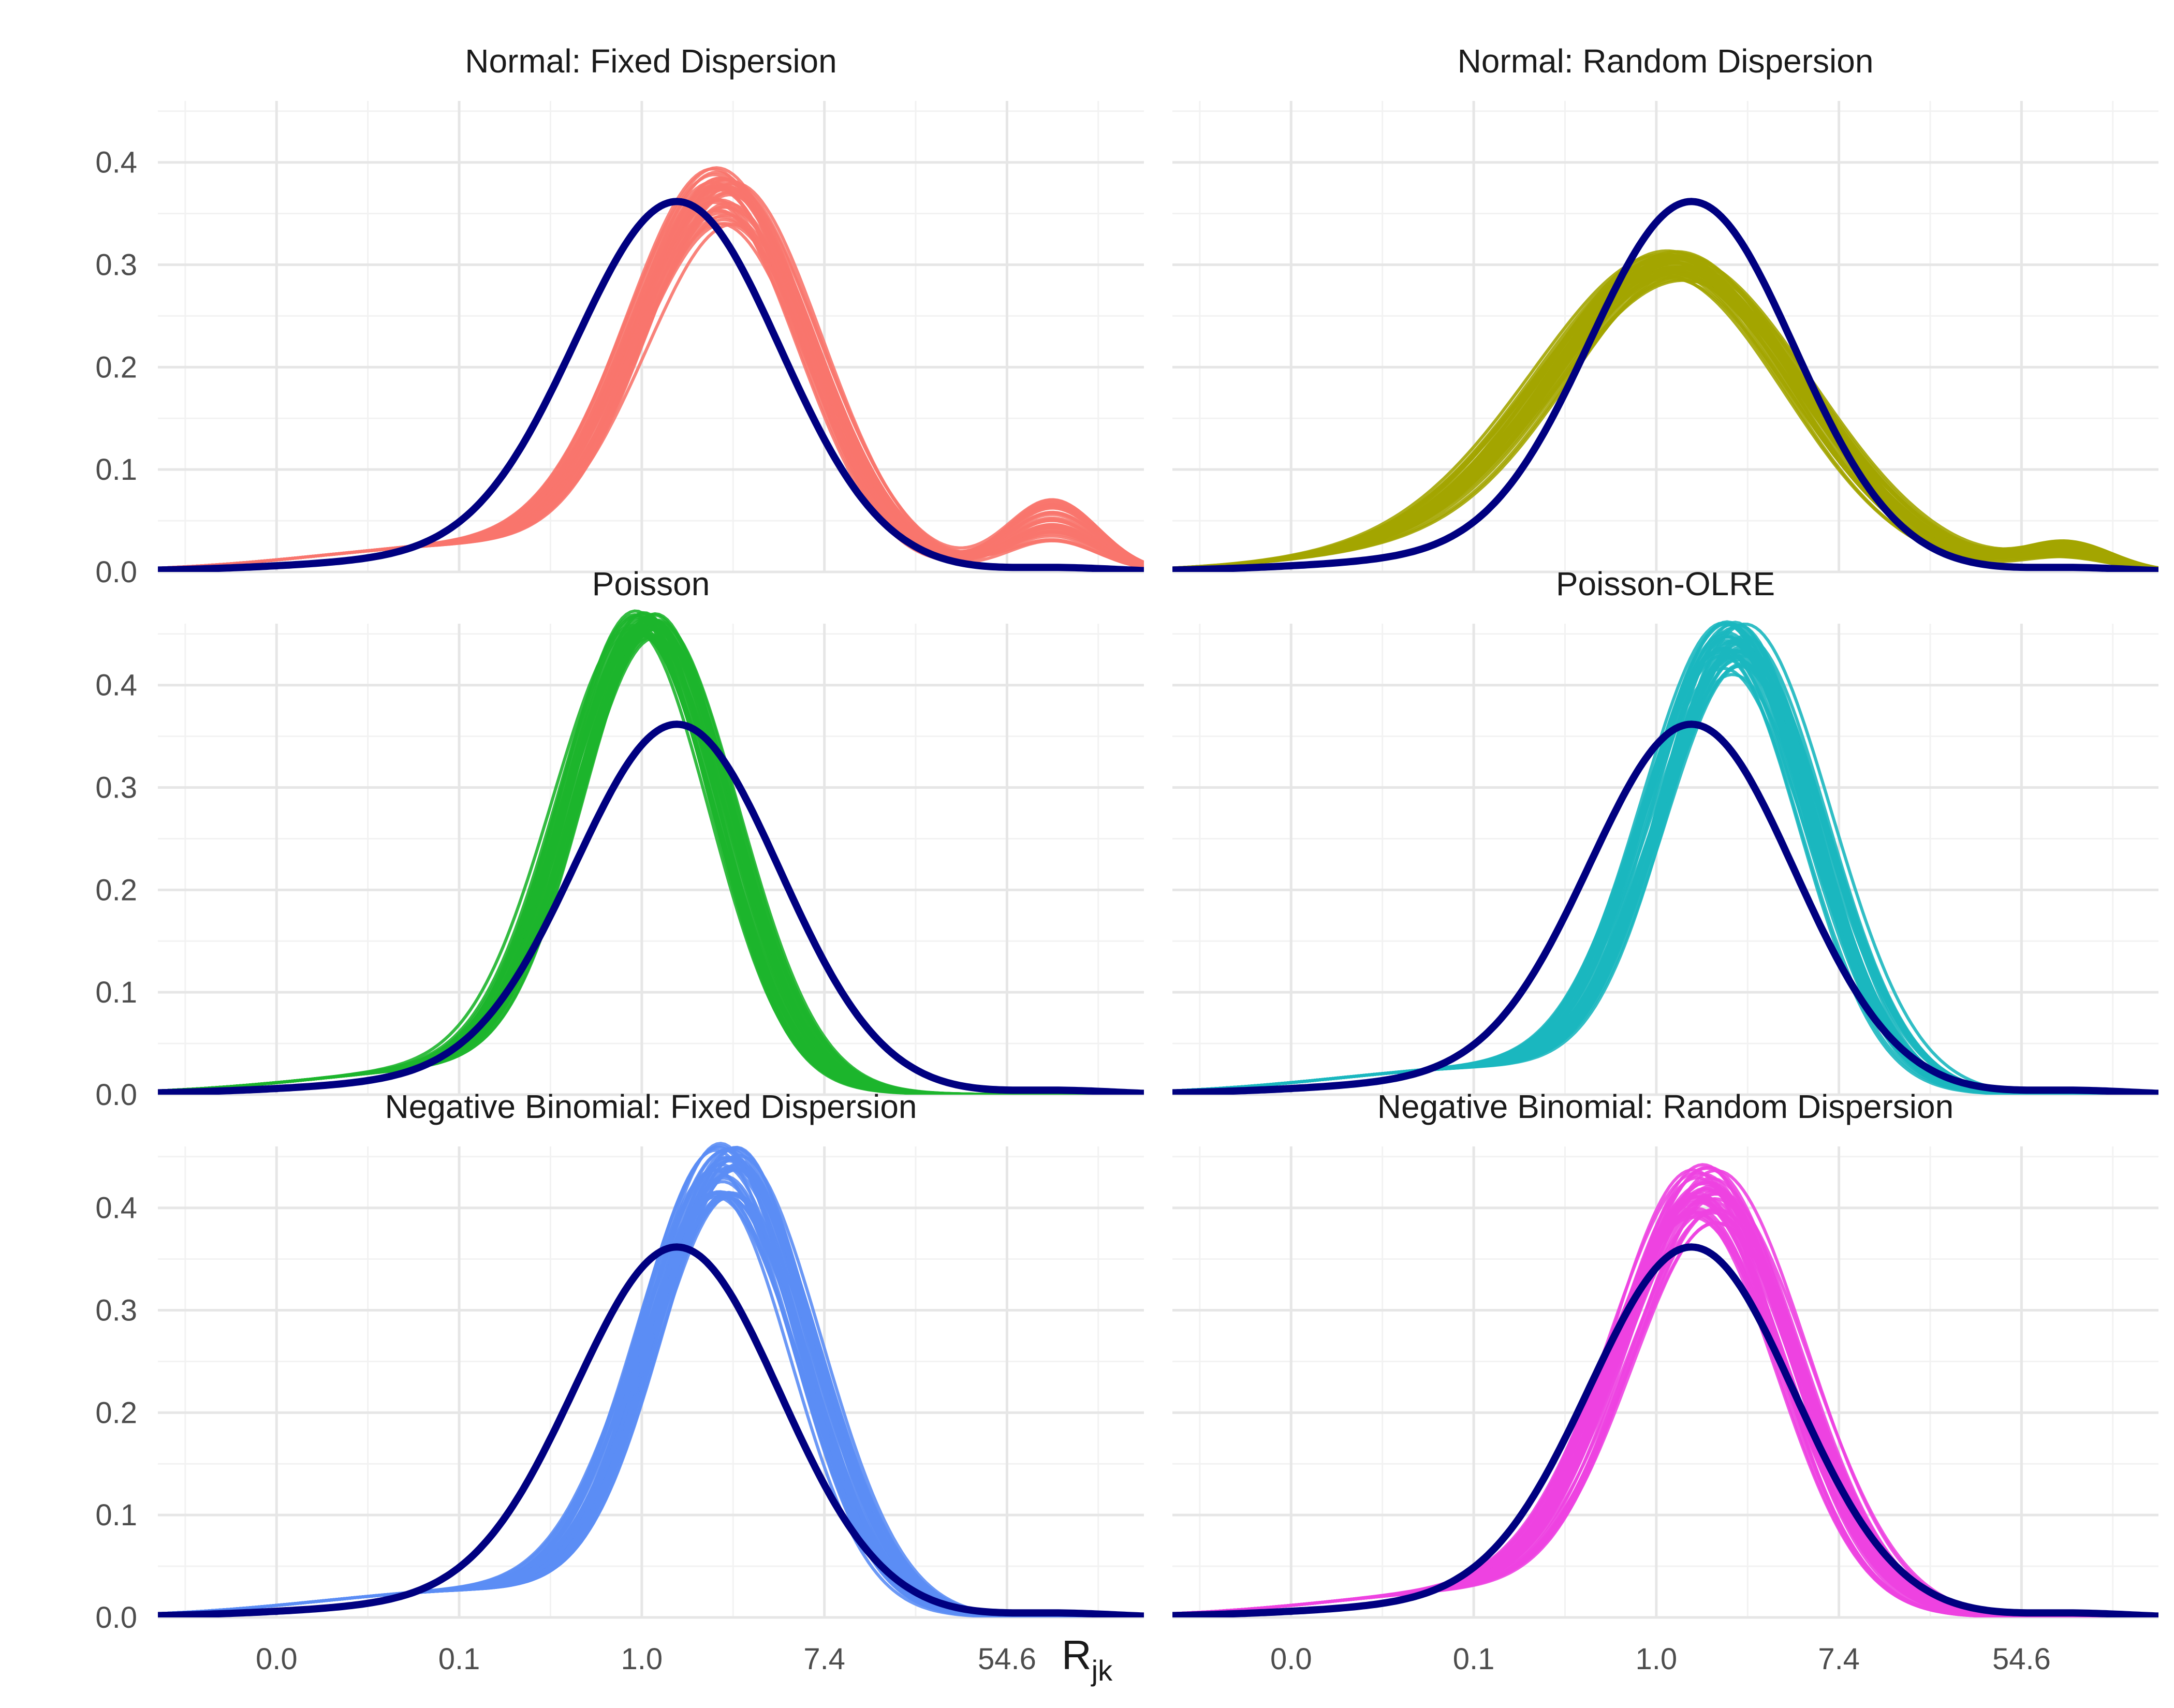 This screenshot has height=1708, width=2174. What do you see at coordinates (116, 1413) in the screenshot?
I see `y-tick-label: 0.2` at bounding box center [116, 1413].